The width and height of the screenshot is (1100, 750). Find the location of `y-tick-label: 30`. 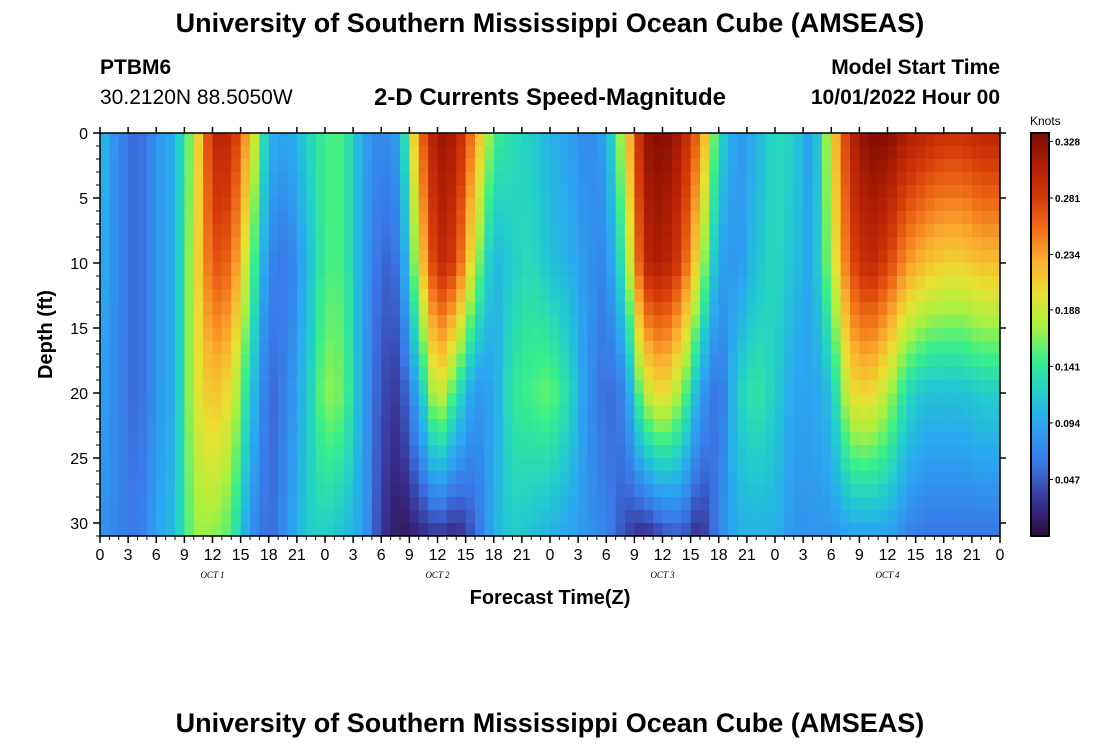

y-tick-label: 30 is located at coordinates (79, 524).